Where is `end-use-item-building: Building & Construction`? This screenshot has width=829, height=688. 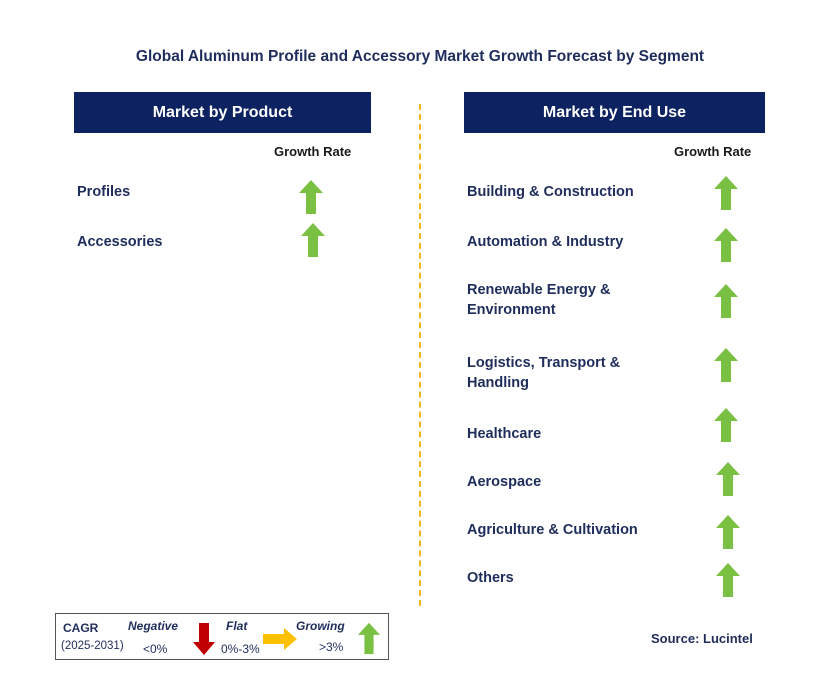
end-use-item-building: Building & Construction is located at coordinates (550, 192).